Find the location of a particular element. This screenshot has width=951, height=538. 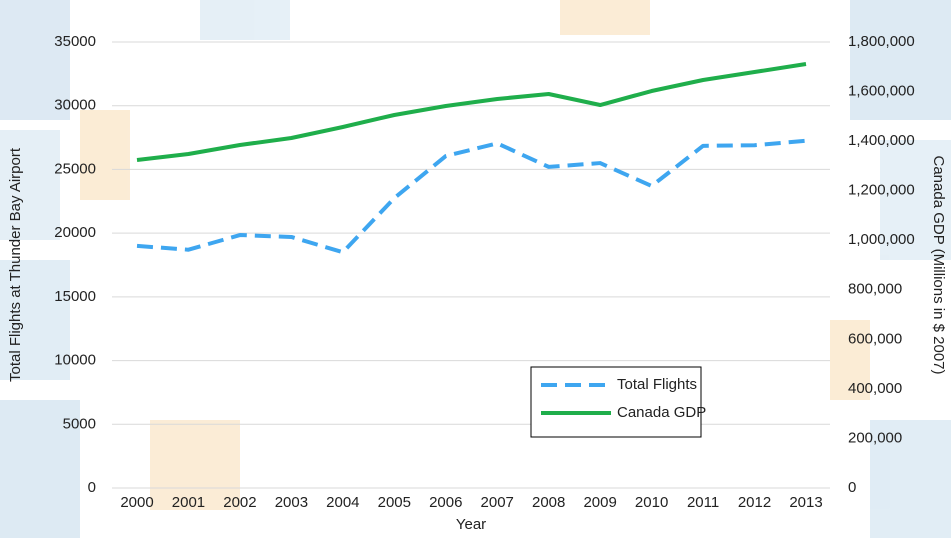

x-tick-label: 2011 is located at coordinates (703, 502).